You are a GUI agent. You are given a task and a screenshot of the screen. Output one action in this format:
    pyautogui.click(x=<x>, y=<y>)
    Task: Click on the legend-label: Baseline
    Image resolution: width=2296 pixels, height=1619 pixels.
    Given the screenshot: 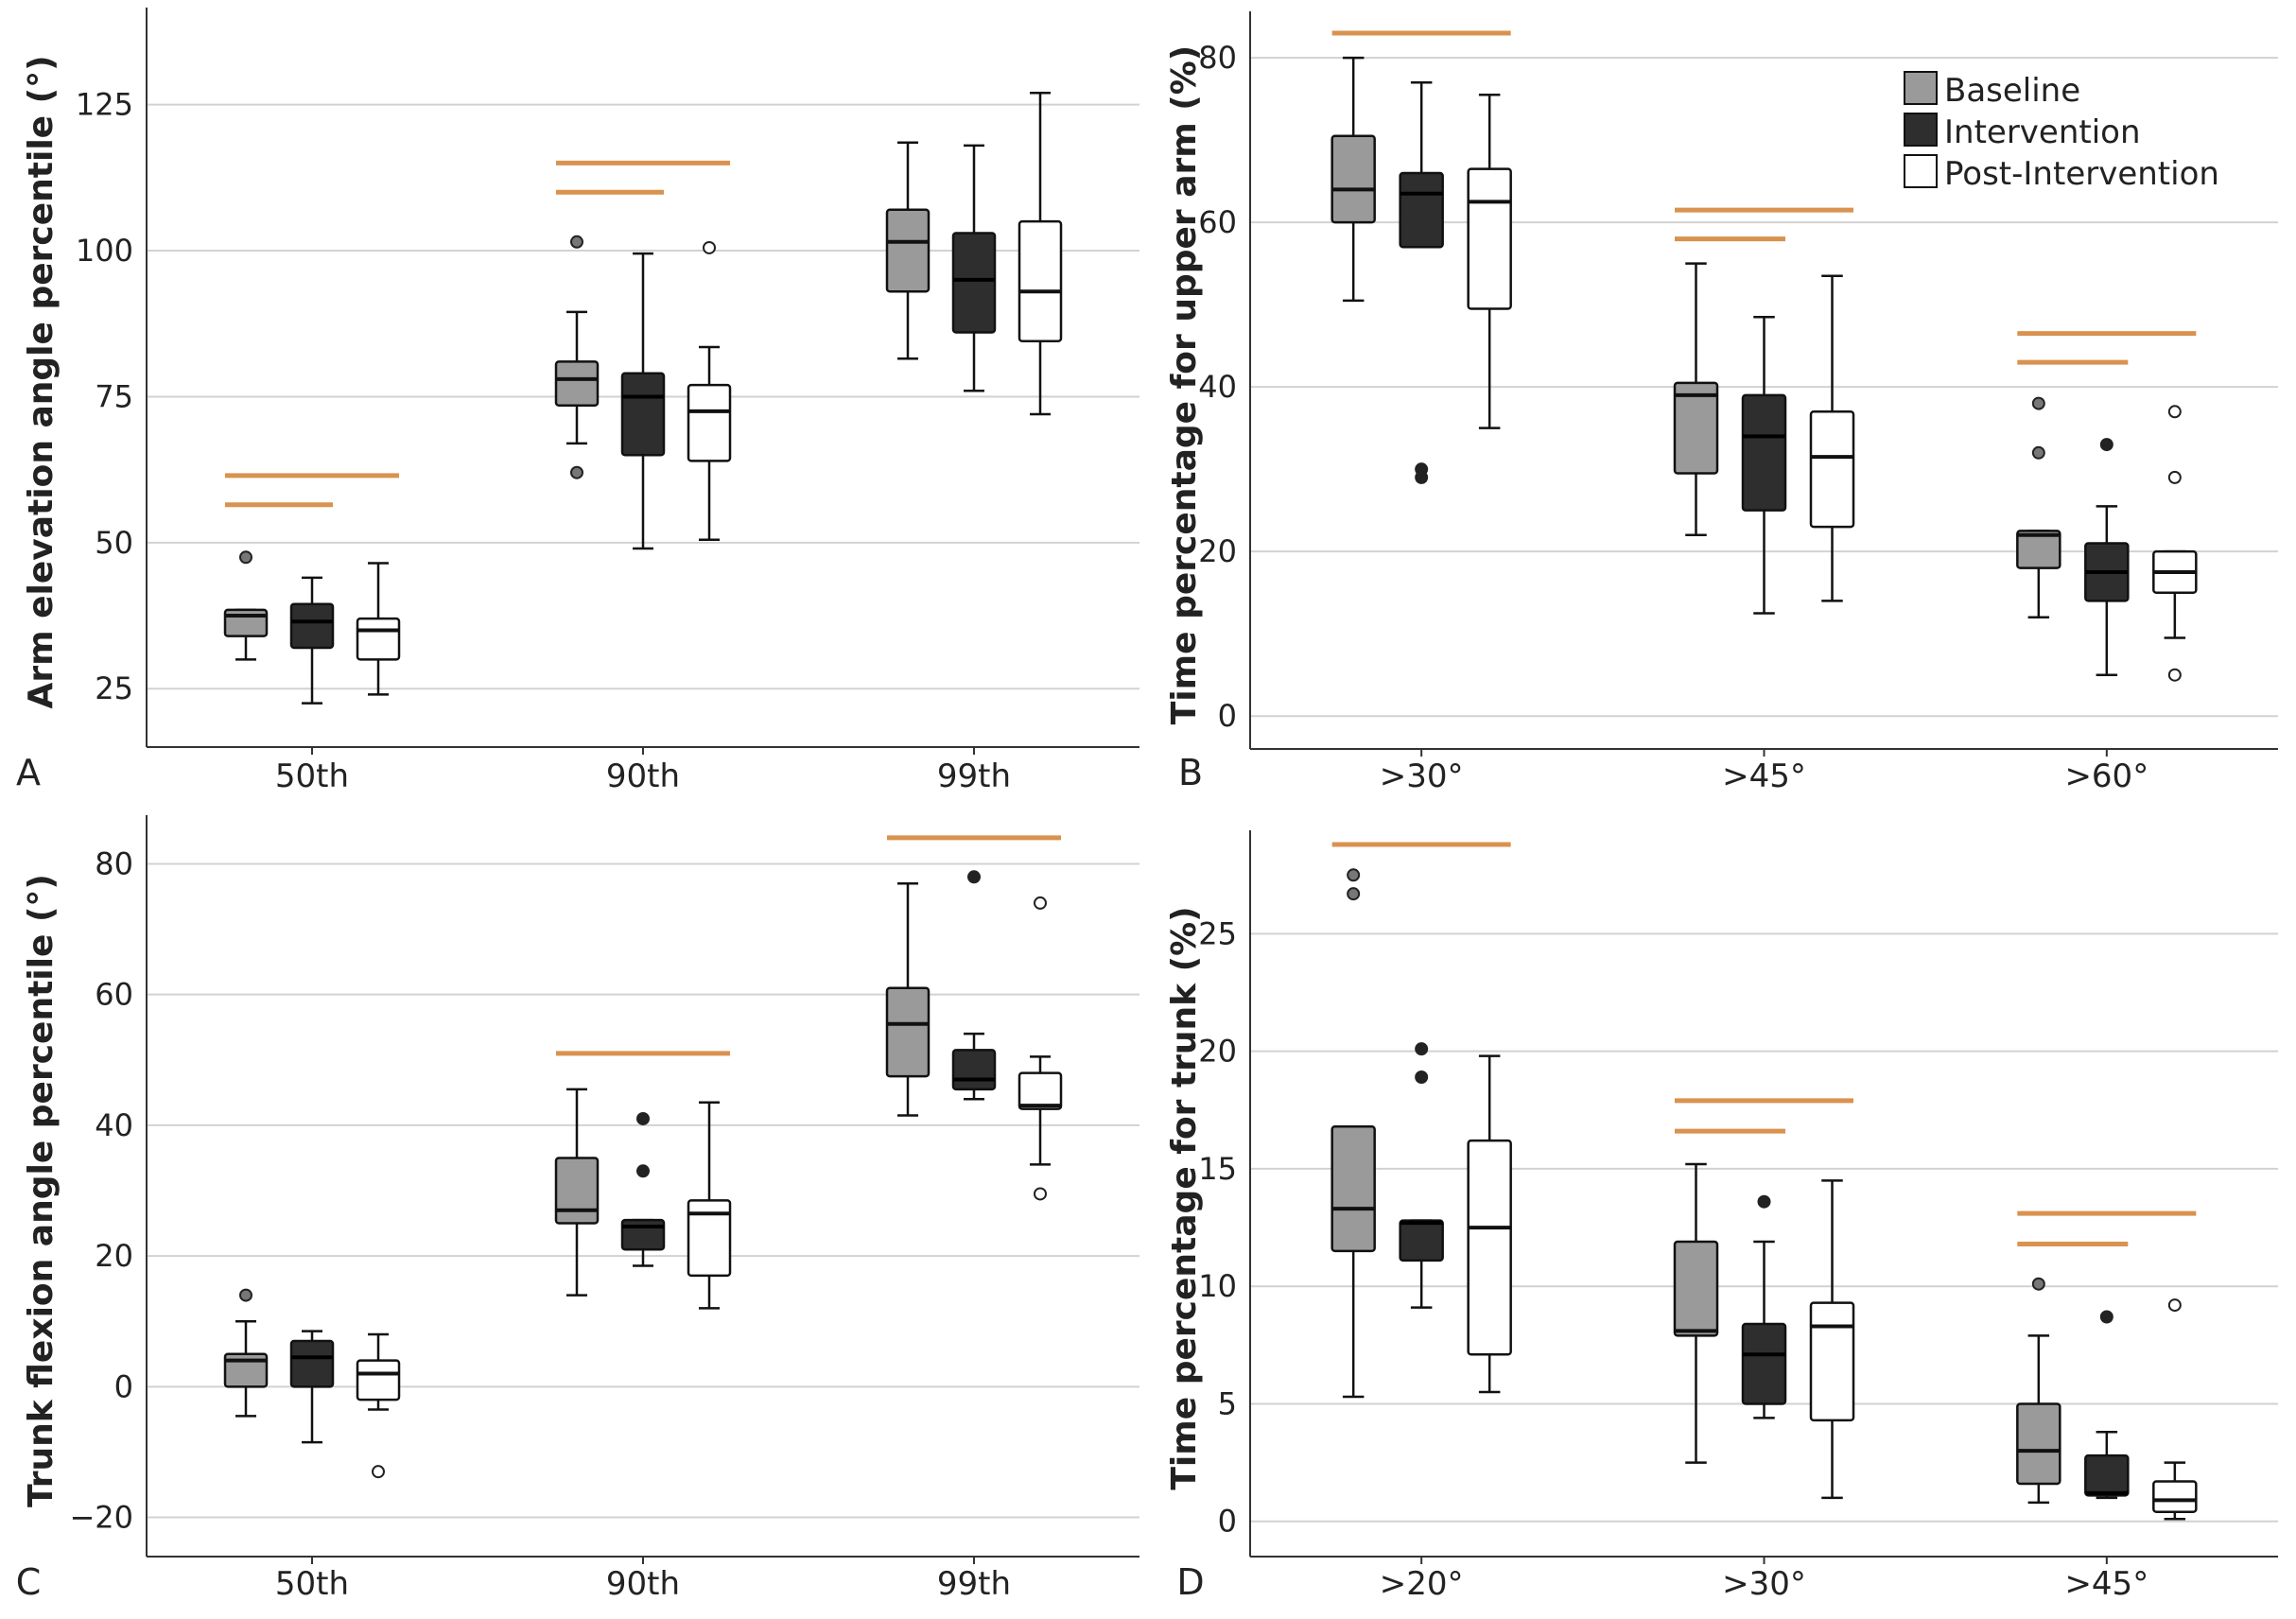 What is the action you would take?
    pyautogui.click(x=2012, y=91)
    